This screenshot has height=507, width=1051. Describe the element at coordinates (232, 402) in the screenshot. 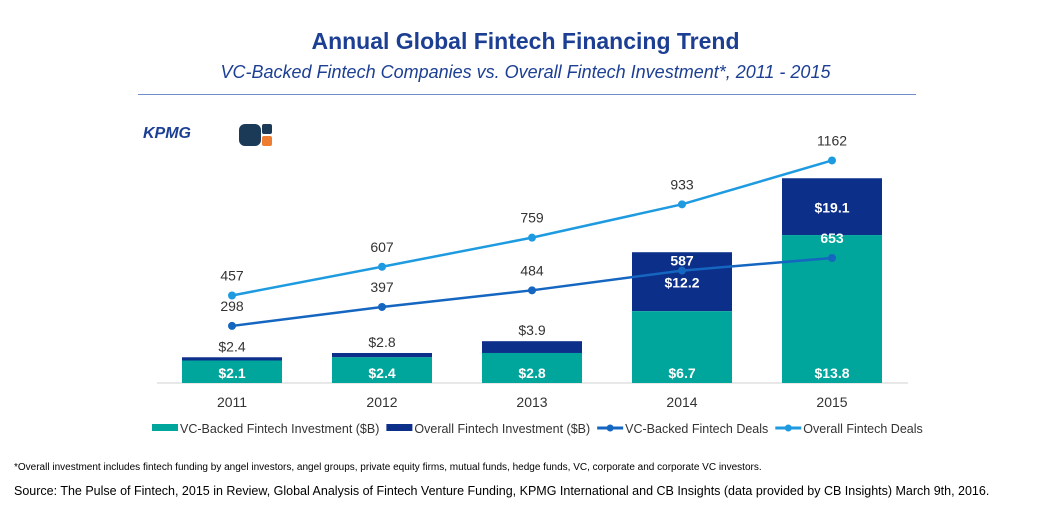

I see `x-tick-label: 2011` at that location.